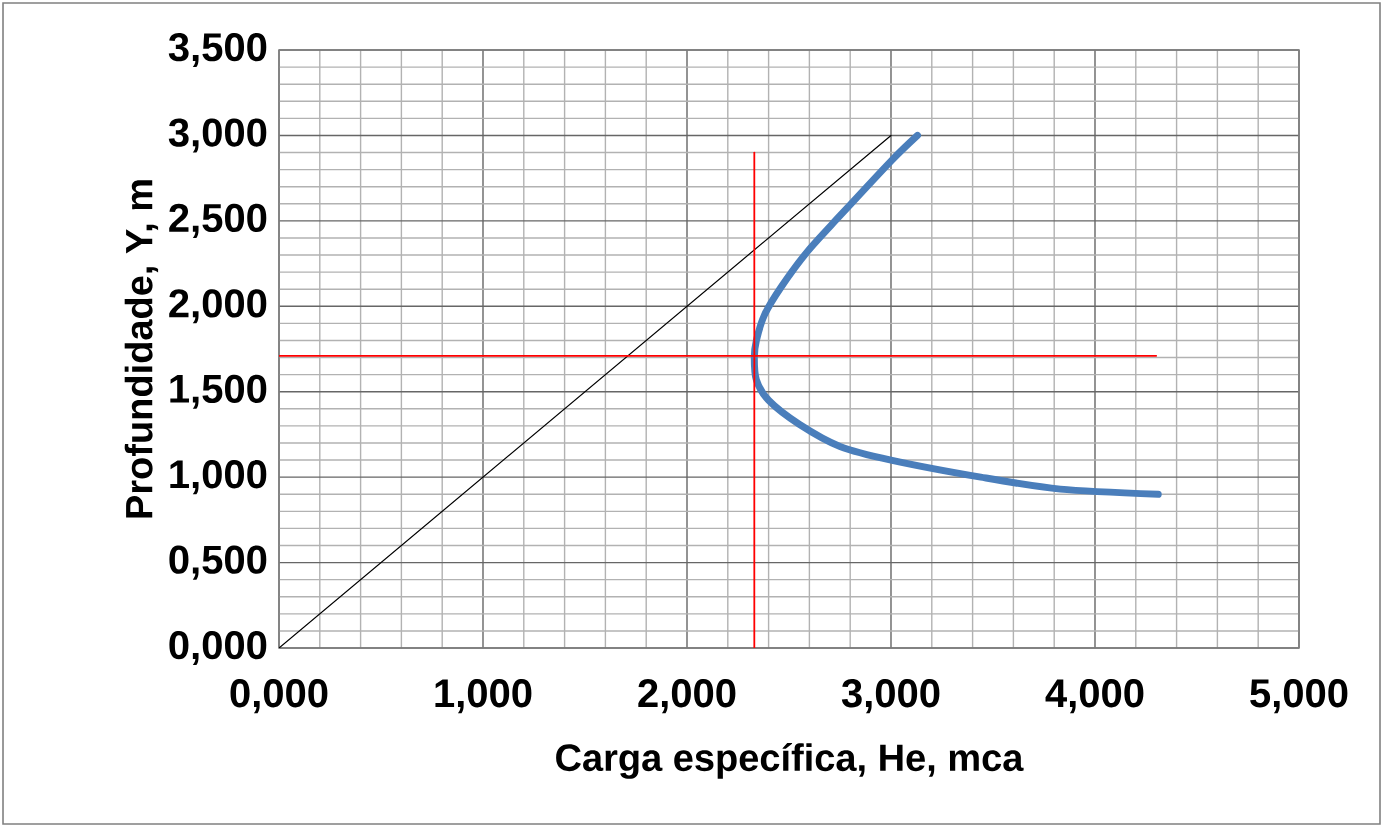  I want to click on y-tick-label: 2,000, so click(218, 306).